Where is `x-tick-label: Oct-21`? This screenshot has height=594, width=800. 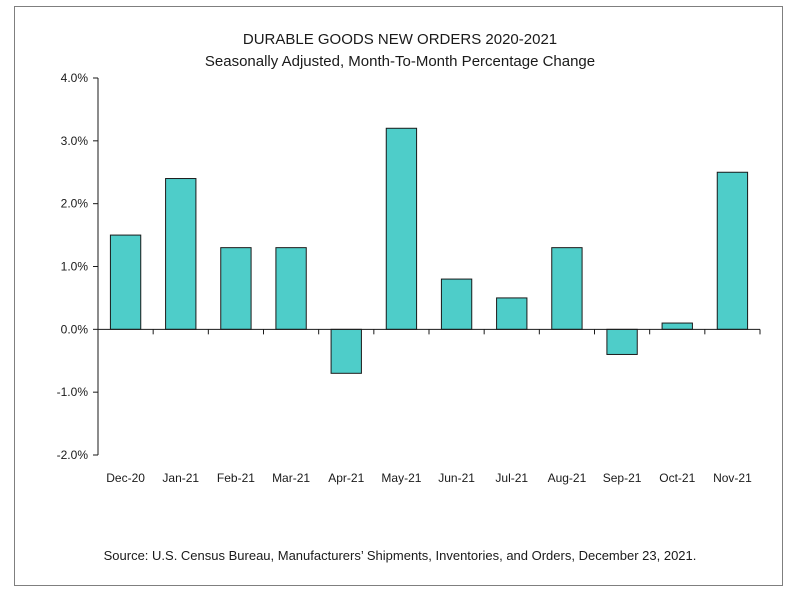
x-tick-label: Oct-21 is located at coordinates (677, 478).